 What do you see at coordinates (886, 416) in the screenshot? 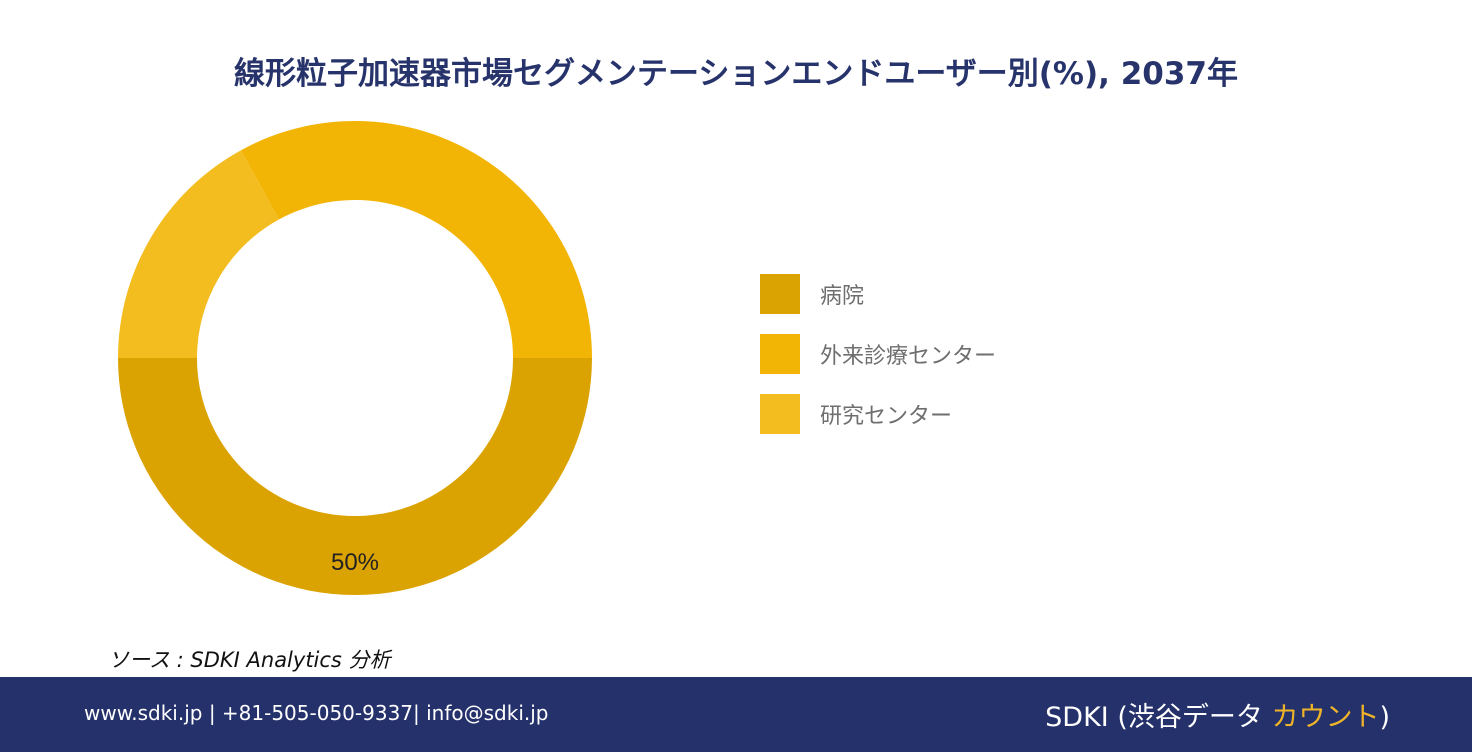
I see `legend-label: 研究センター` at bounding box center [886, 416].